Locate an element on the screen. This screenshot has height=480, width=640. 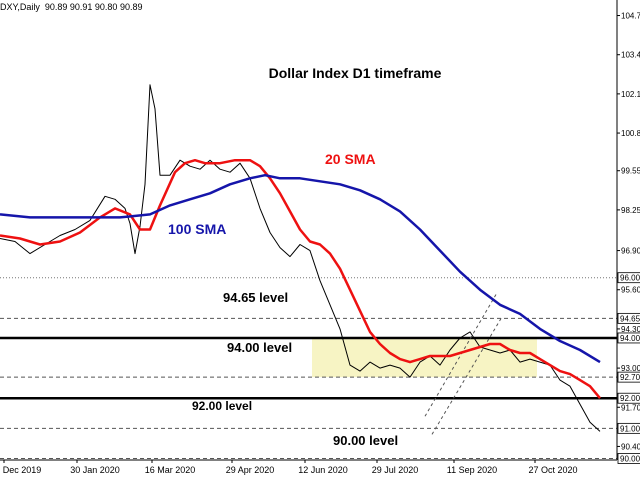
symbol-label: DXY,Daily is located at coordinates (20, 7).